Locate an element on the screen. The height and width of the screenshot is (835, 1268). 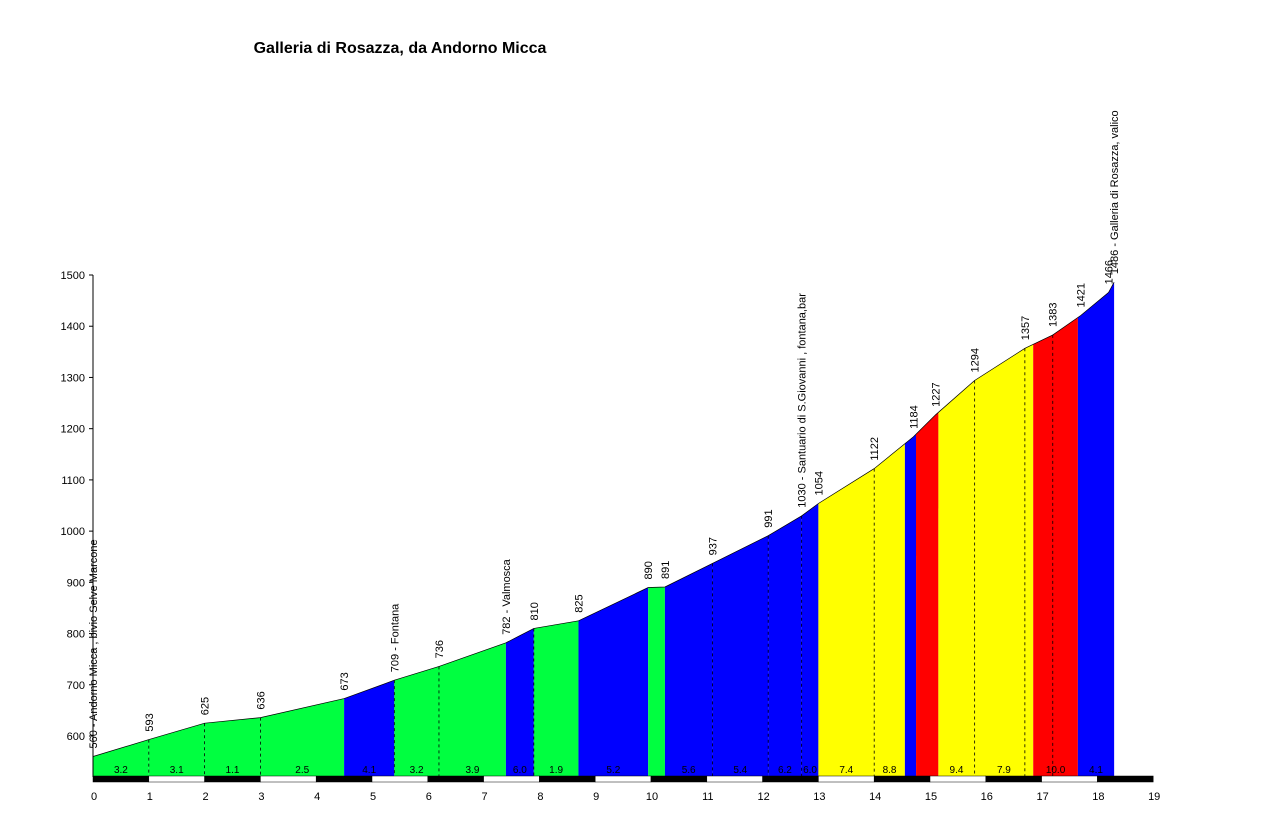
x-tick-label: 5 is located at coordinates (373, 797).